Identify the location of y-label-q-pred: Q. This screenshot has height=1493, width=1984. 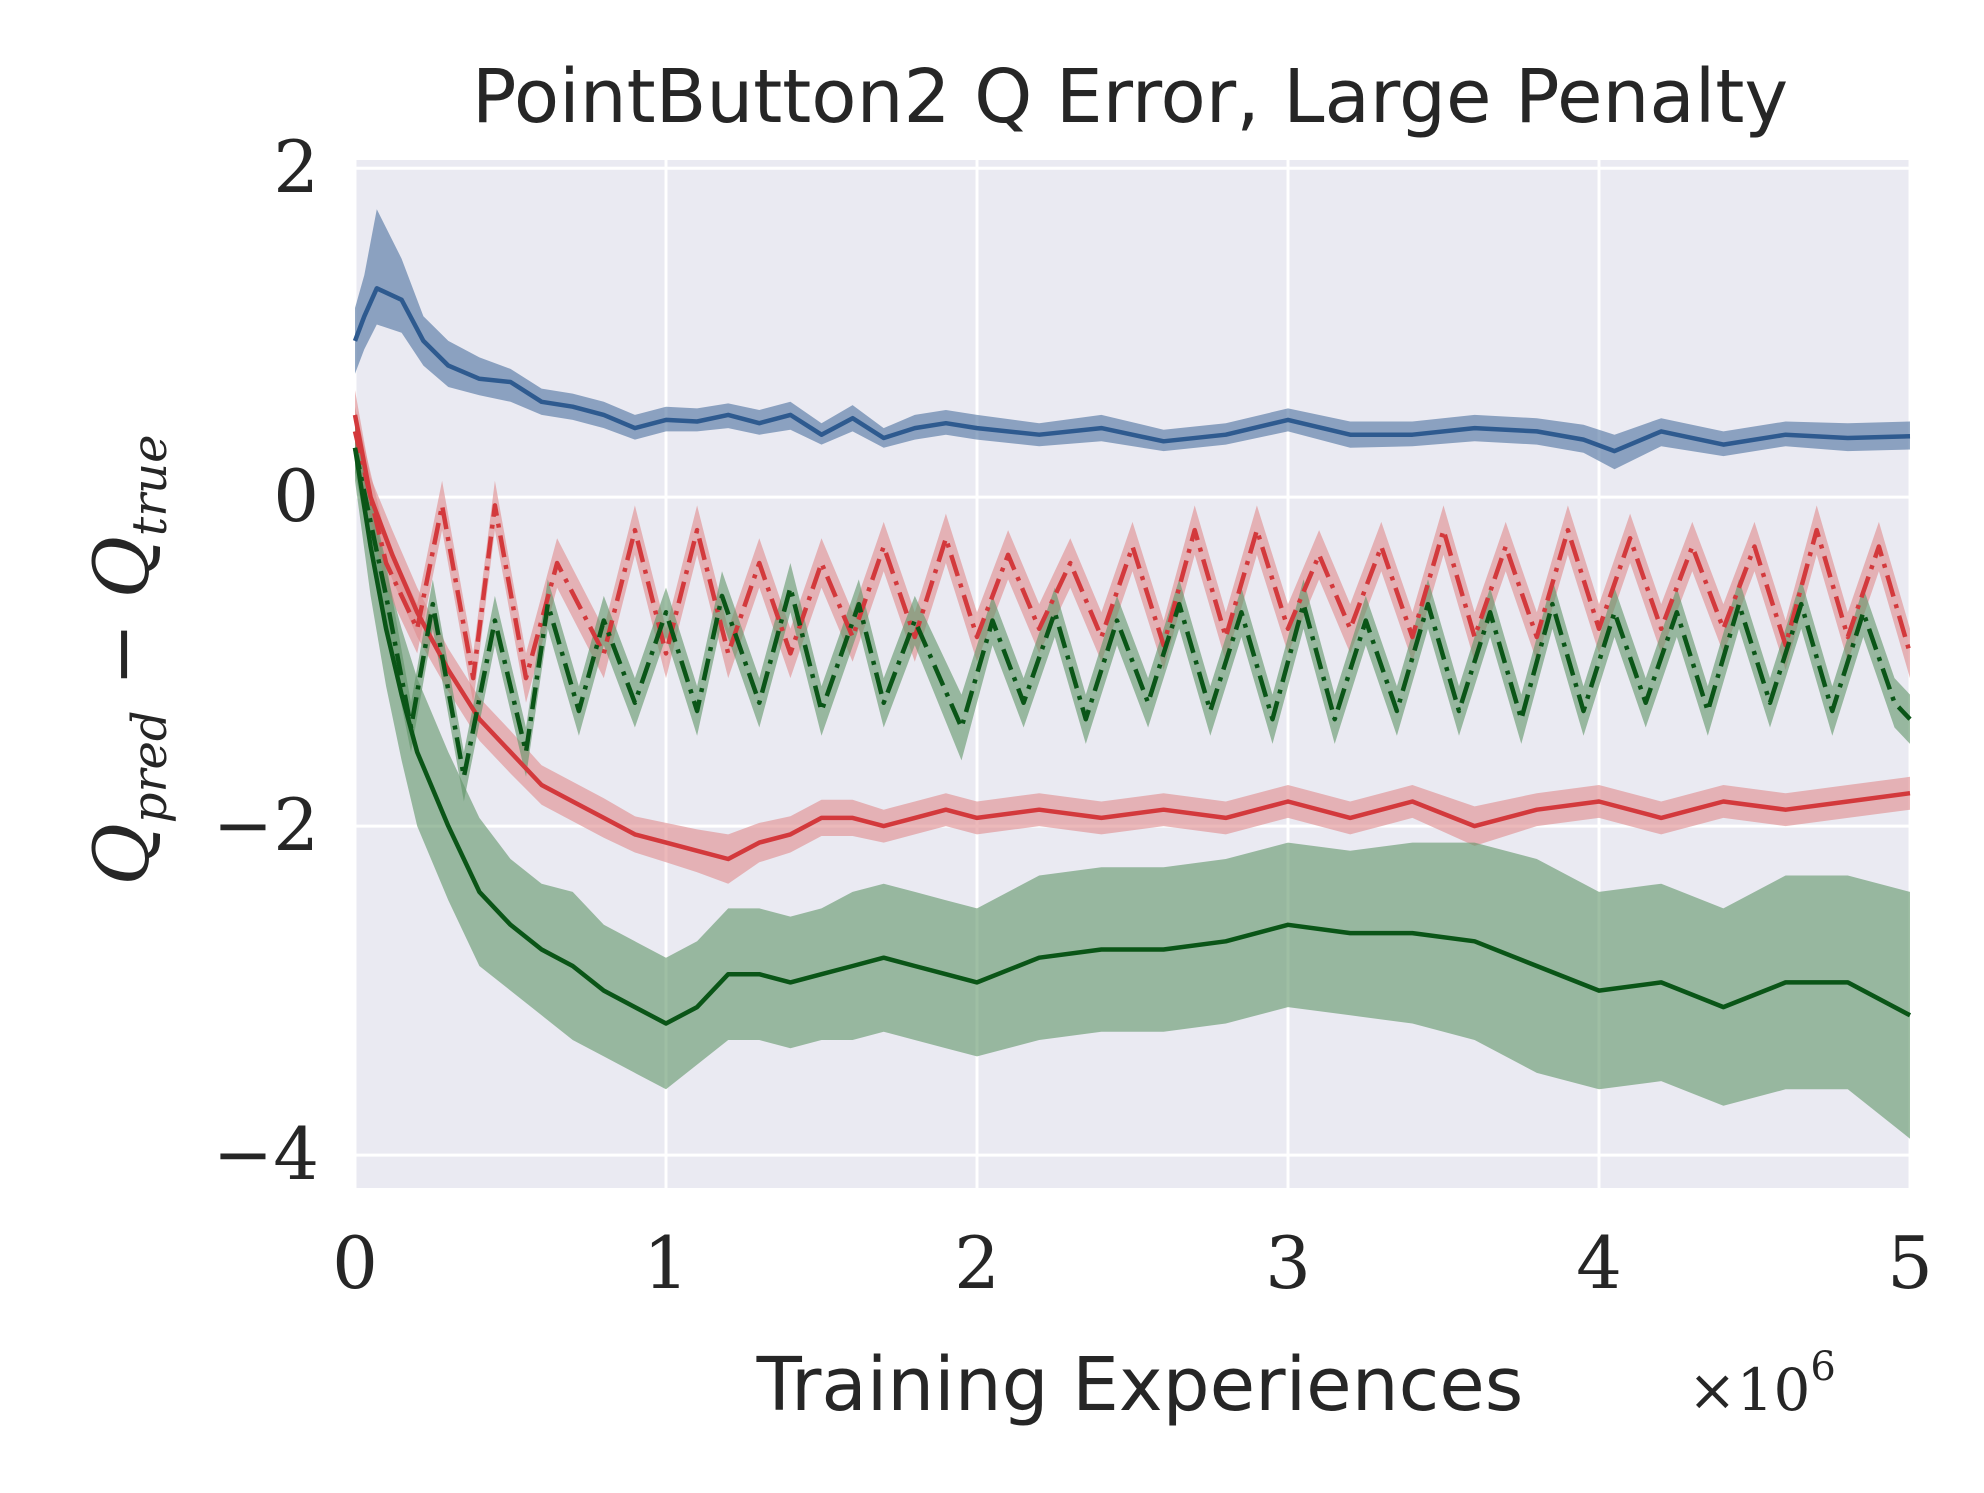
(121, 854).